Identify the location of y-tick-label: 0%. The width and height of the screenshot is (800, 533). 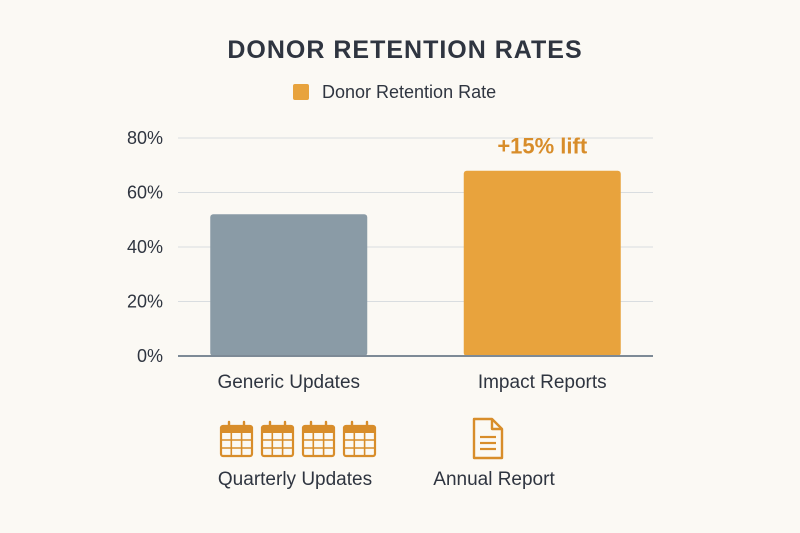
(150, 356).